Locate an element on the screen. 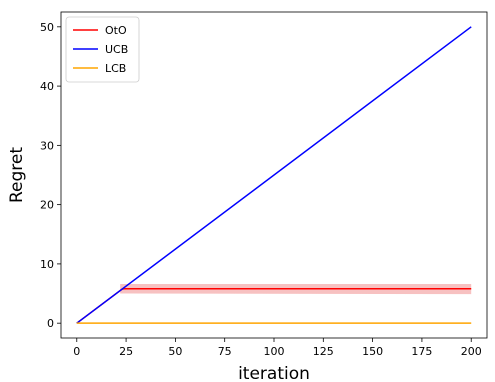 The width and height of the screenshot is (495, 382). x-tick-label: 100 is located at coordinates (274, 351).